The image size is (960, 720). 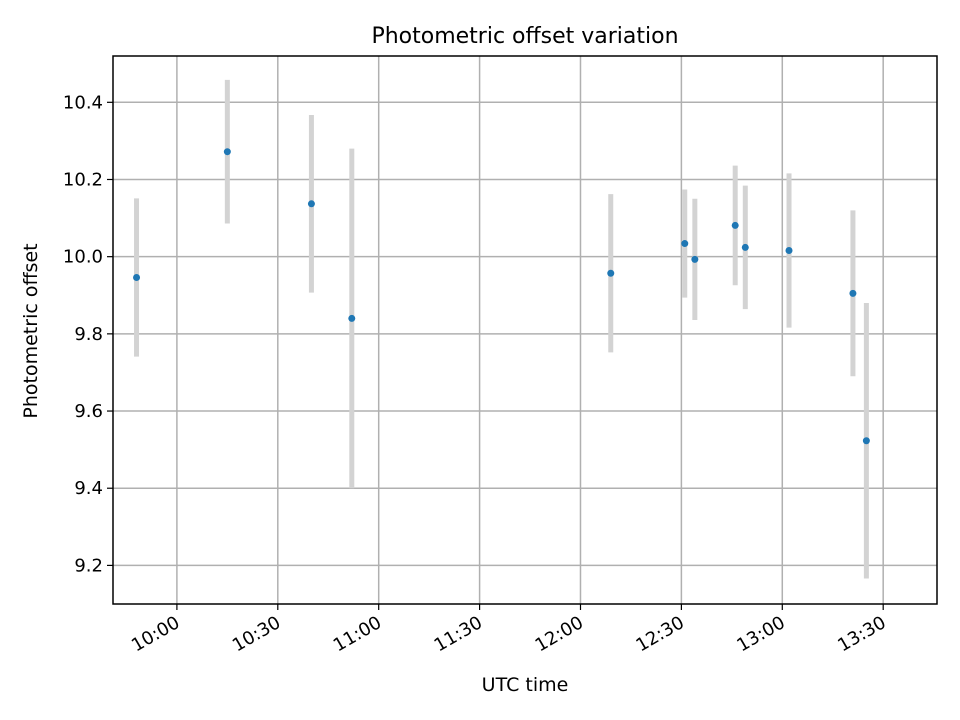 I want to click on y-tick-label: 10.4, so click(x=83, y=102).